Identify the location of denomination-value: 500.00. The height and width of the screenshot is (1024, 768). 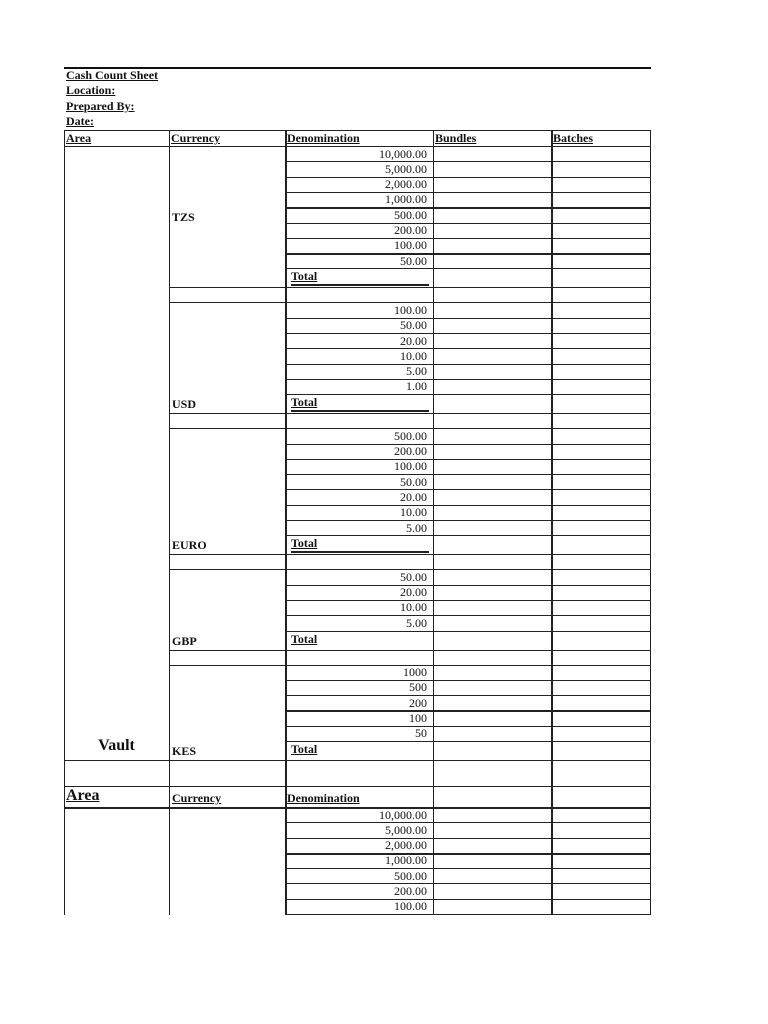
(410, 435).